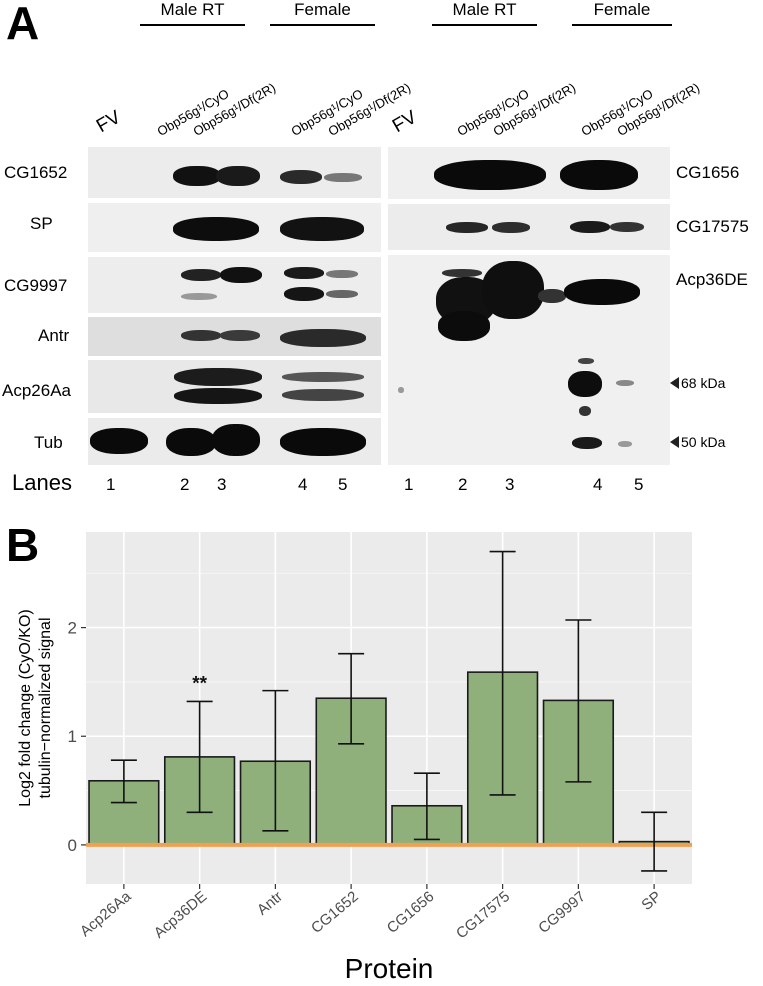 The image size is (763, 986). Describe the element at coordinates (651, 901) in the screenshot. I see `x-tick-label: SP` at that location.